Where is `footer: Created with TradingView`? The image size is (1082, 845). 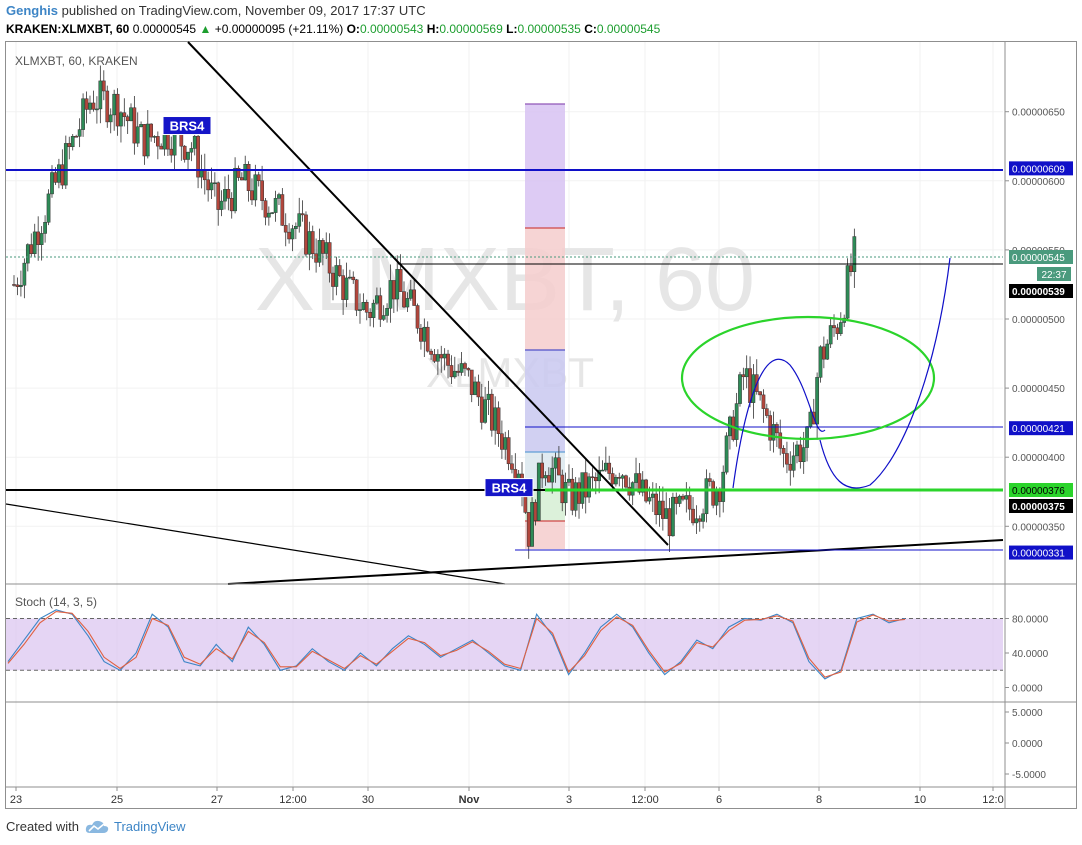 footer: Created with TradingView is located at coordinates (96, 826).